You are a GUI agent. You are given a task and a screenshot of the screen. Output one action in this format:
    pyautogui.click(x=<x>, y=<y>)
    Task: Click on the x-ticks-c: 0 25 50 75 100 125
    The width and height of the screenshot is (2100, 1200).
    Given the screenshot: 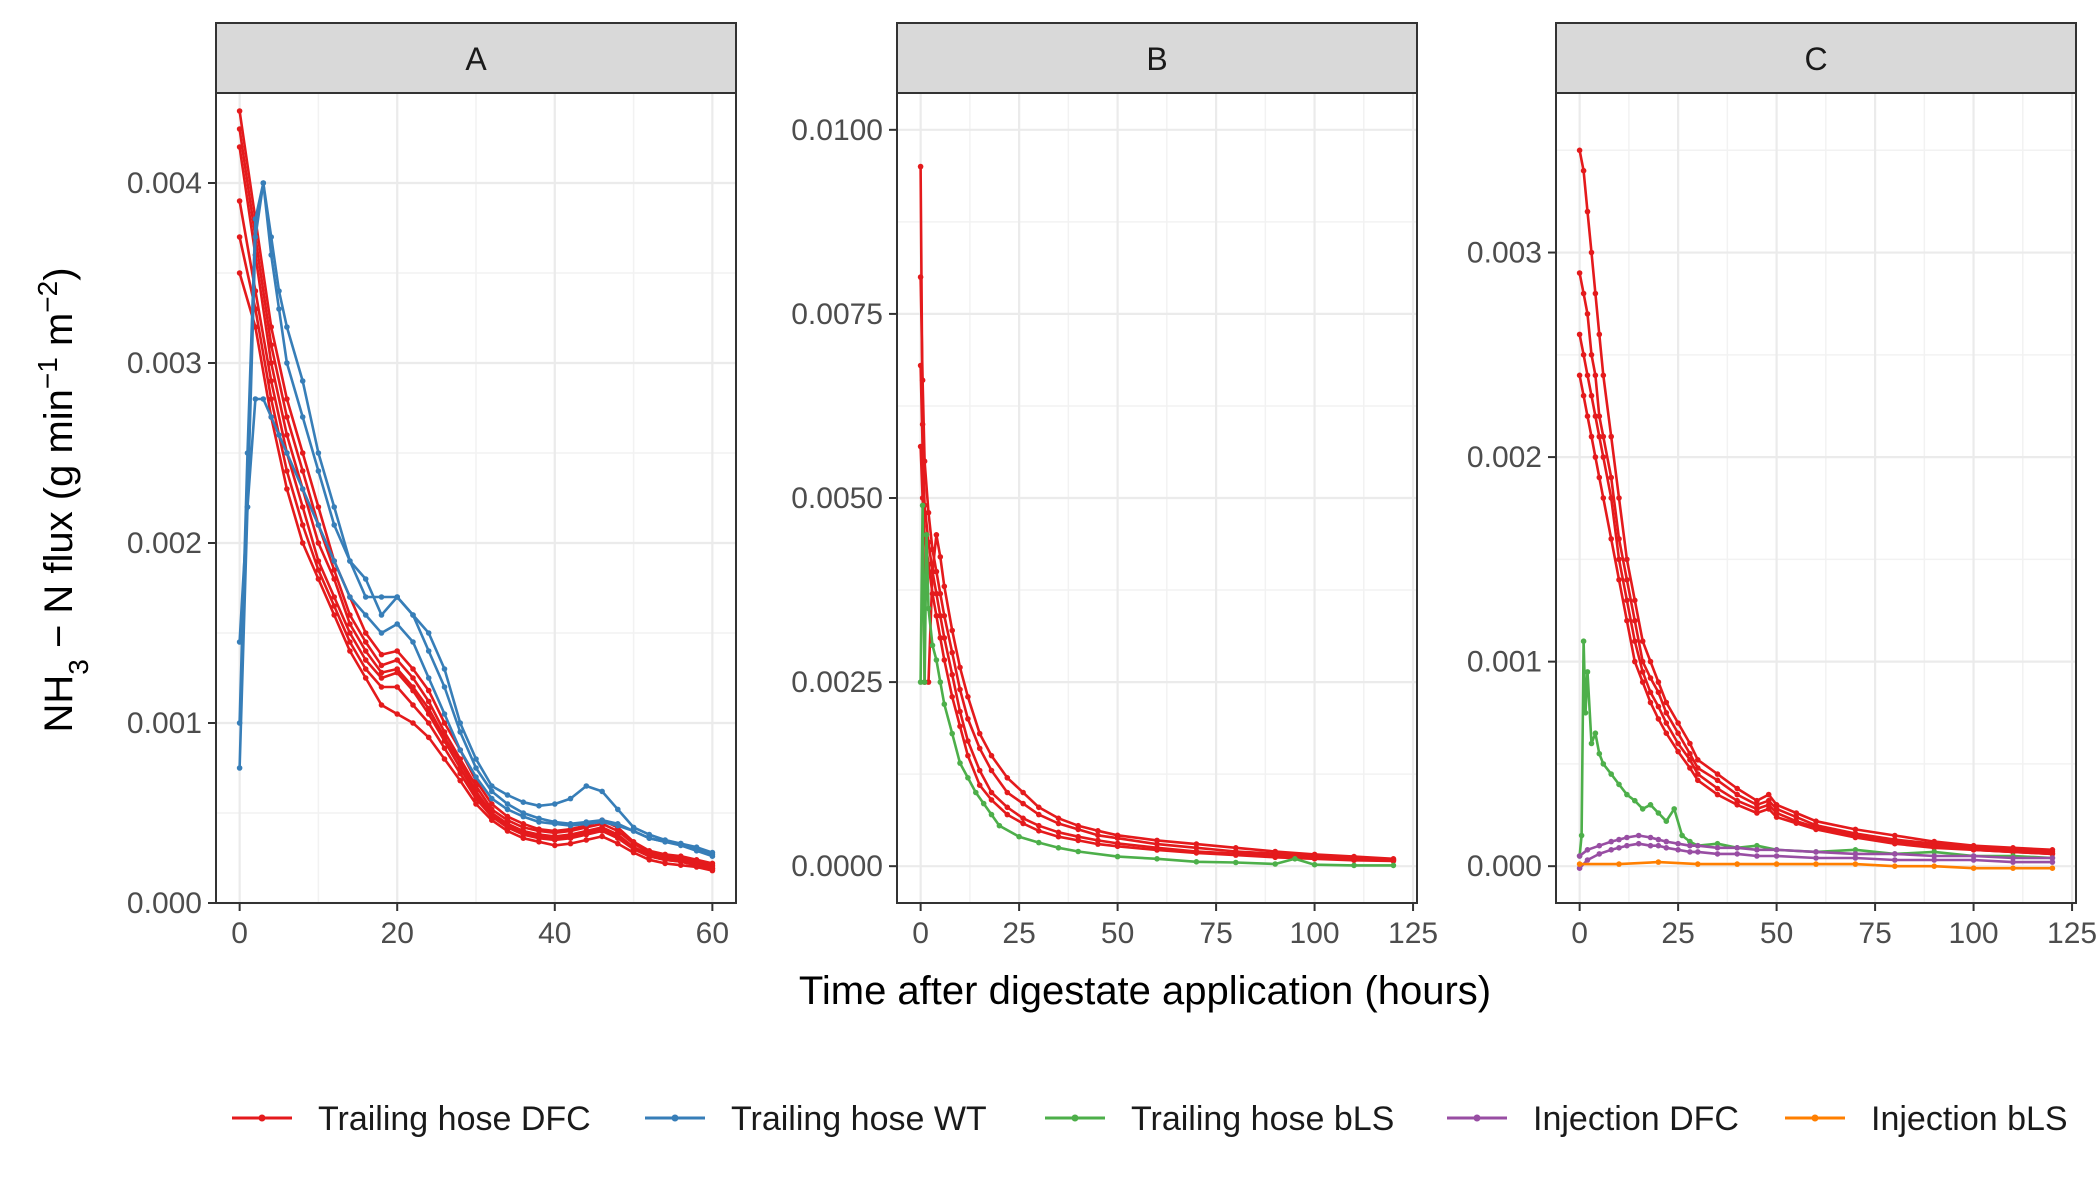 What is the action you would take?
    pyautogui.click(x=1834, y=926)
    